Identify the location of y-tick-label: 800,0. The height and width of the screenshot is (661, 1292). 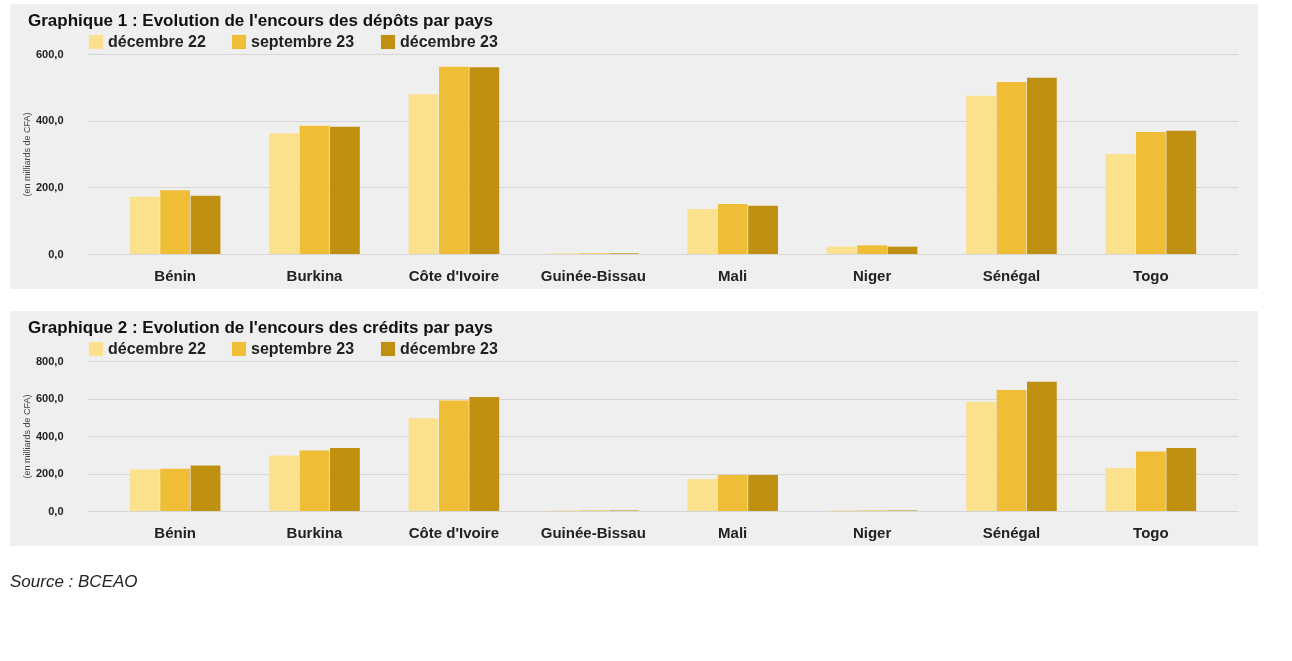
(49, 360).